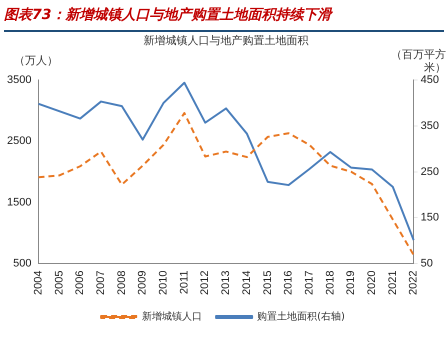 The image size is (448, 348). I want to click on x-tick-label: 2006, so click(80, 283).